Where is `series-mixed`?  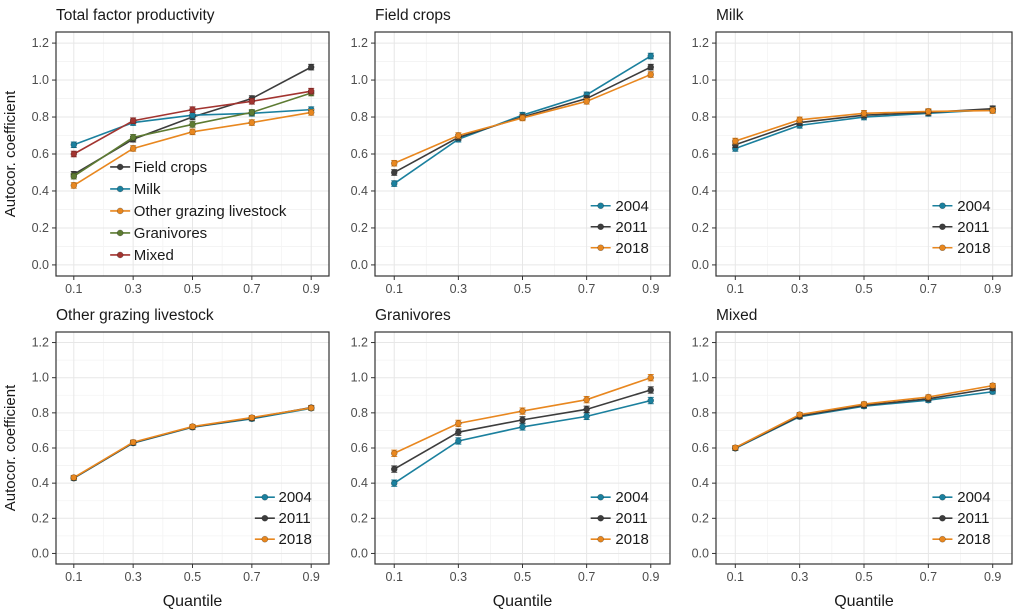 series-mixed is located at coordinates (192, 122).